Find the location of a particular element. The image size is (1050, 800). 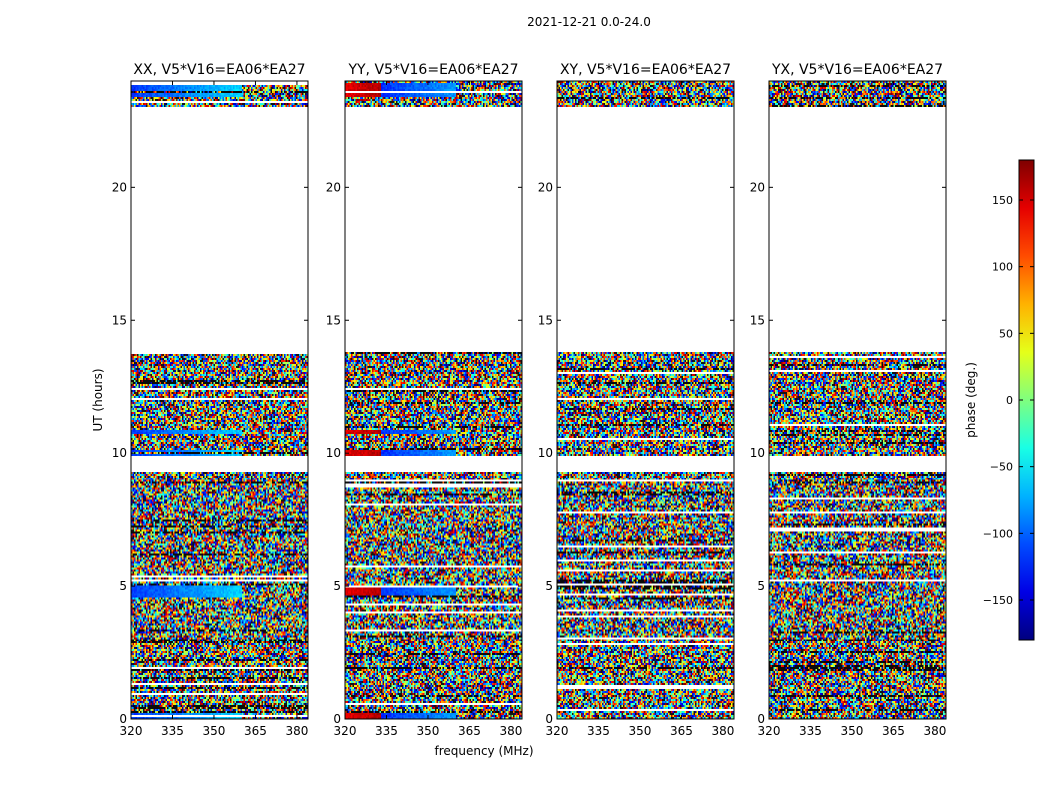

colorbar-label: phase (deg.) is located at coordinates (971, 400).